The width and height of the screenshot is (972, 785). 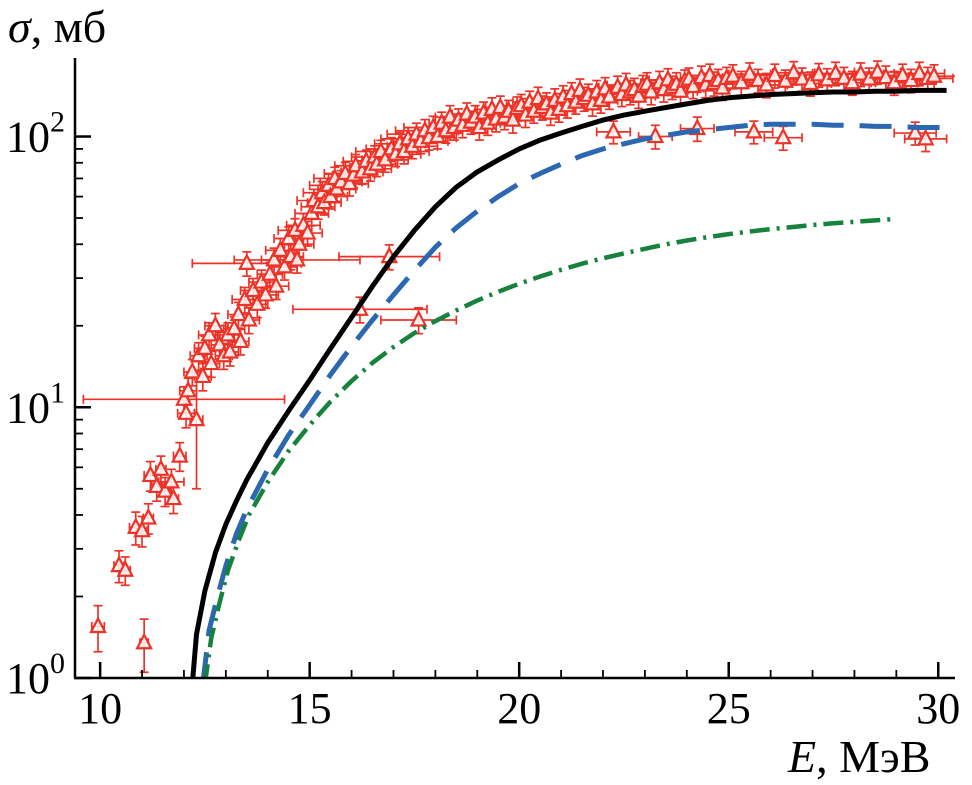 I want to click on svg-text: 10, so click(x=100, y=708).